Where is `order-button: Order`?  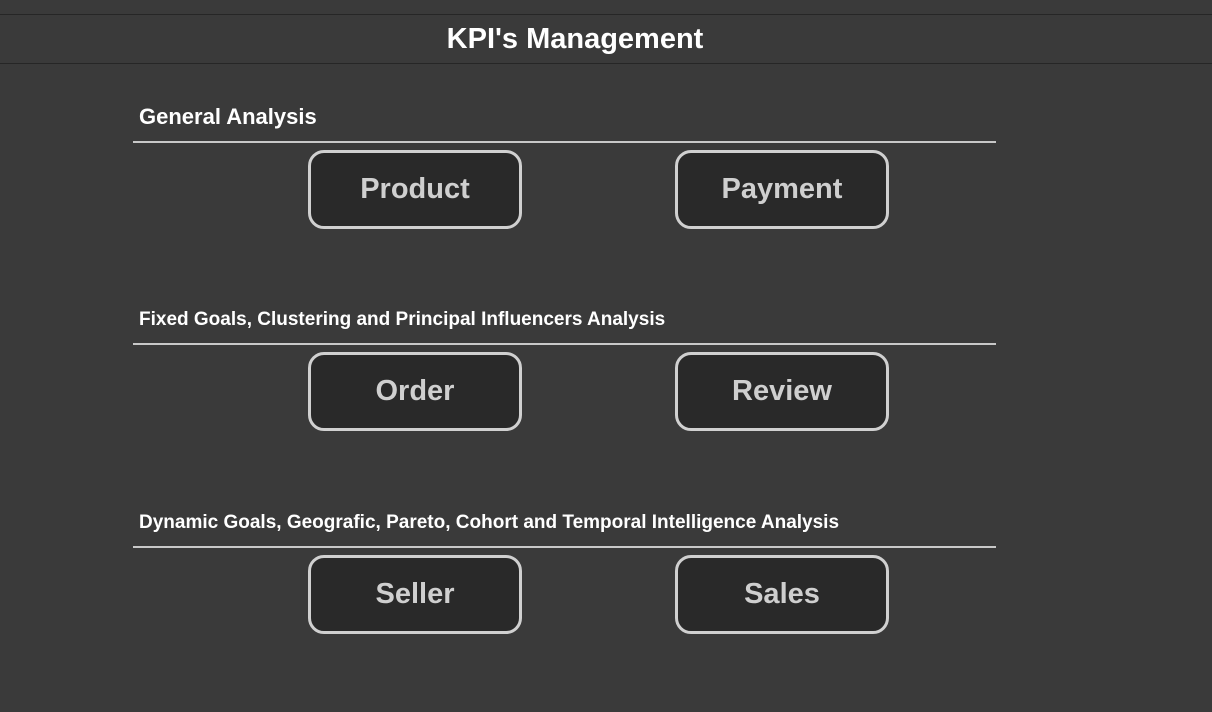
order-button: Order is located at coordinates (415, 391).